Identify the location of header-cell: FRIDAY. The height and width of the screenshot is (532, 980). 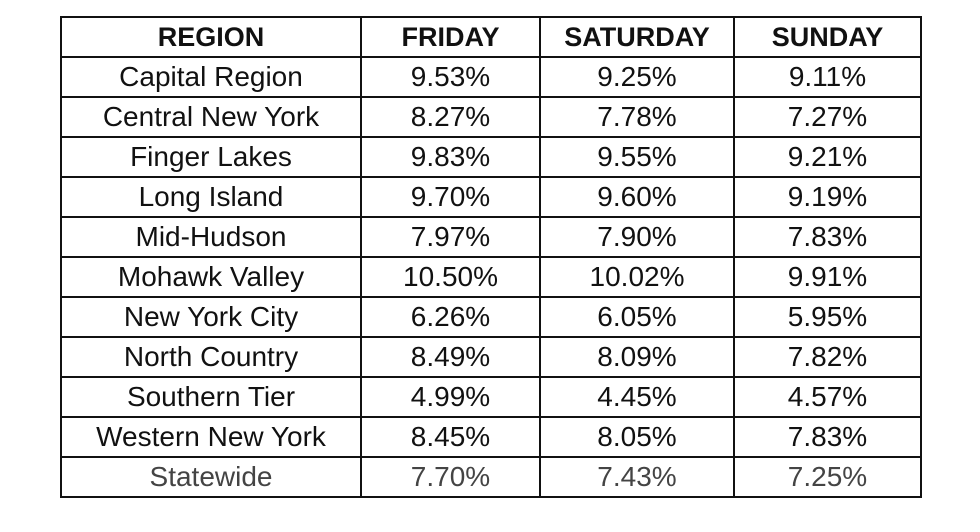
(450, 37).